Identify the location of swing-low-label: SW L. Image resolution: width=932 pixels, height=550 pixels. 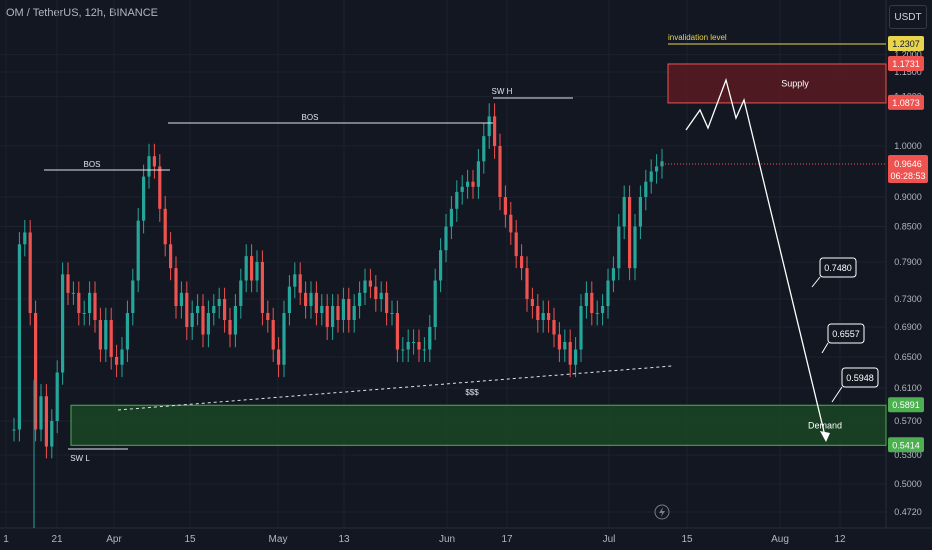
(80, 458).